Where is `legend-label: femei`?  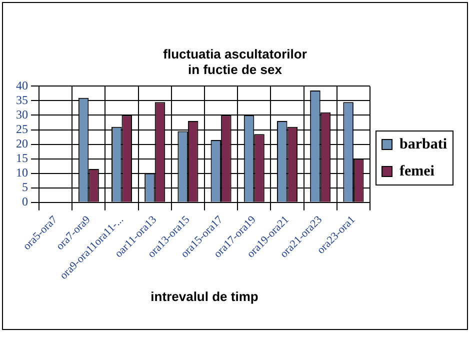 legend-label: femei is located at coordinates (416, 171).